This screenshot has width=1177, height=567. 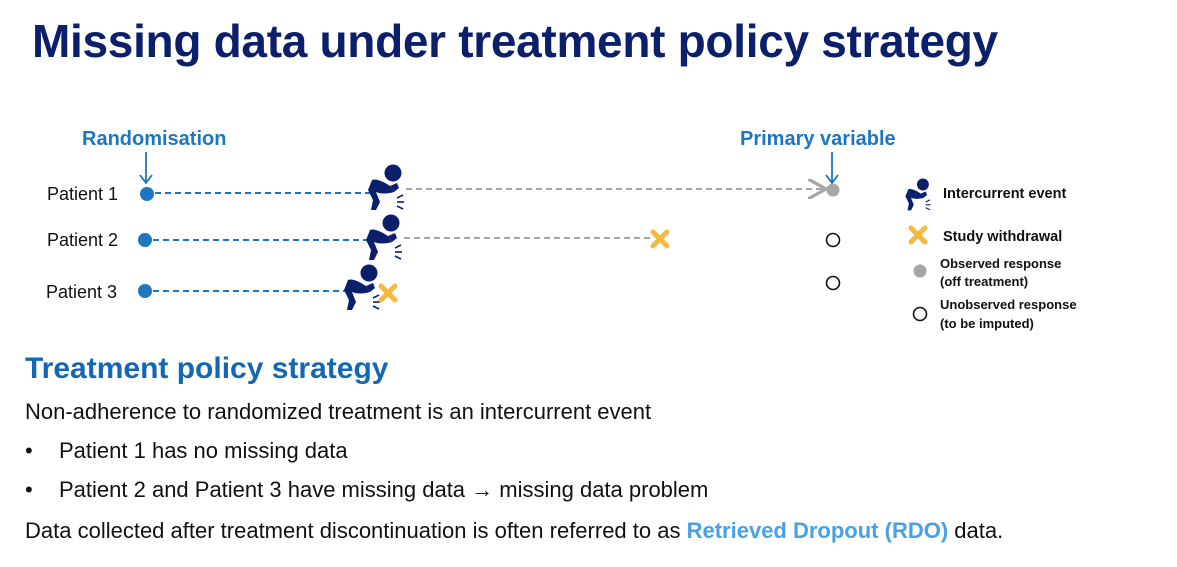 What do you see at coordinates (920, 314) in the screenshot?
I see `legend-unobserved-dot` at bounding box center [920, 314].